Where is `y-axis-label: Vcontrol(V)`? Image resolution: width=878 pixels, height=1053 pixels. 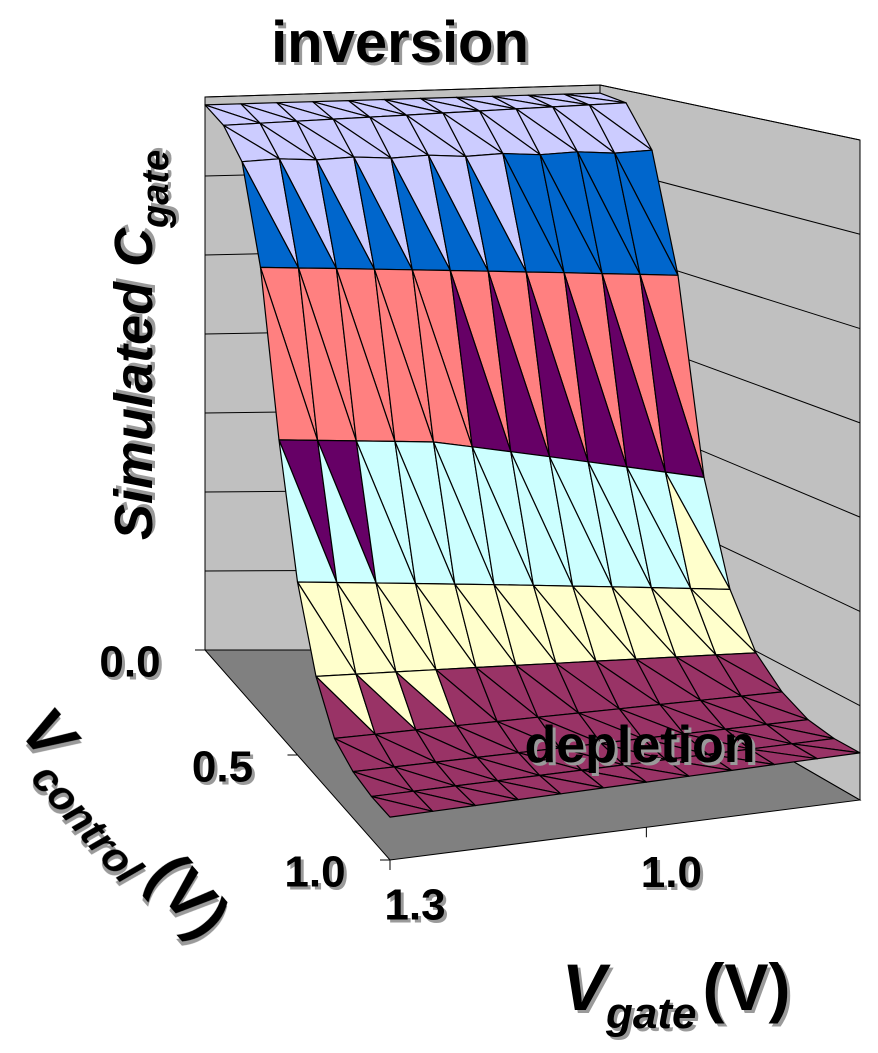
y-axis-label: Vcontrol(V) is located at coordinates (122, 828).